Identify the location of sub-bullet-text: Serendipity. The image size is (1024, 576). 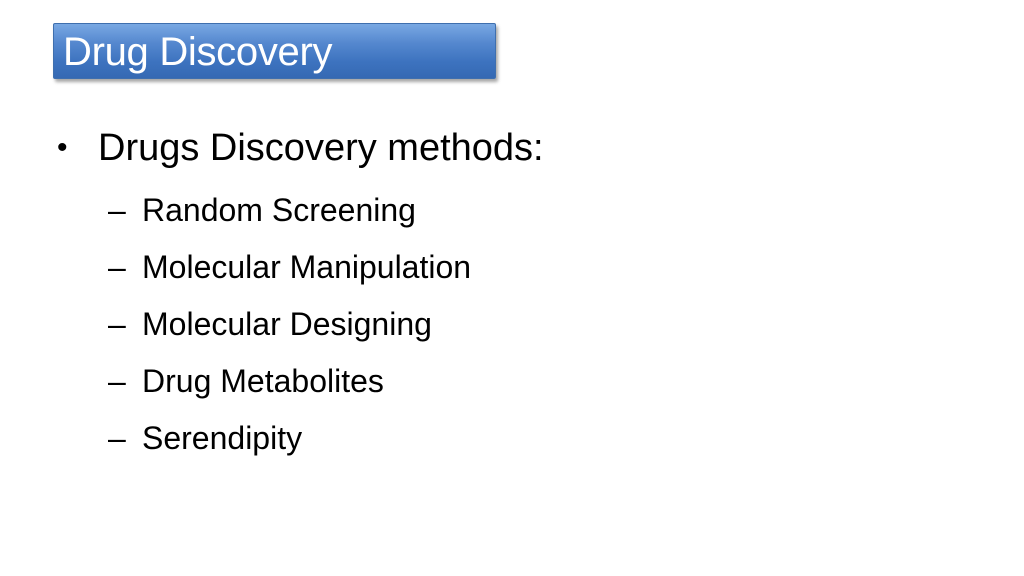
(222, 438).